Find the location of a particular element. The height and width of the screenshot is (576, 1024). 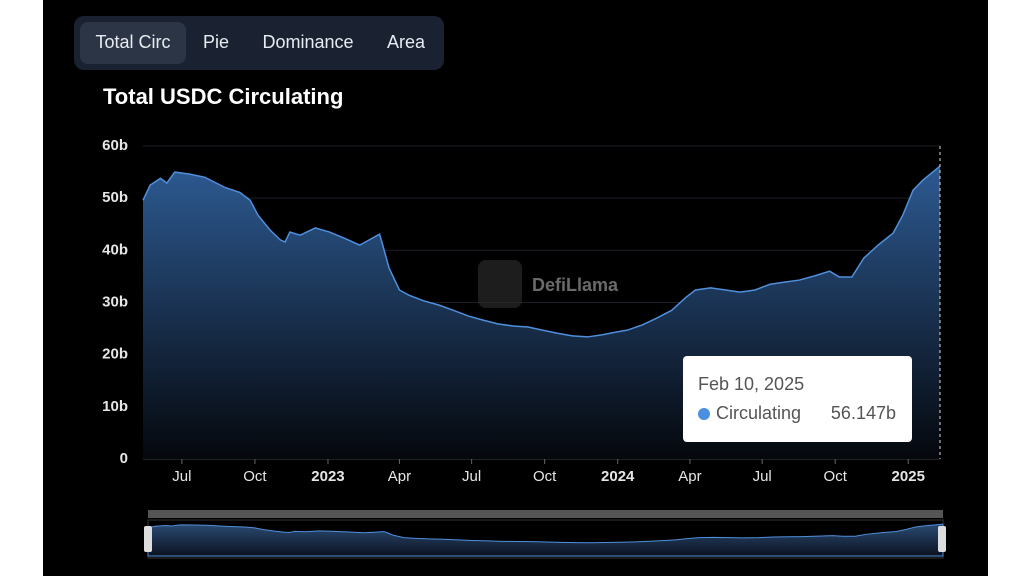

tooltip-date: Feb 10, 2025 is located at coordinates (751, 384).